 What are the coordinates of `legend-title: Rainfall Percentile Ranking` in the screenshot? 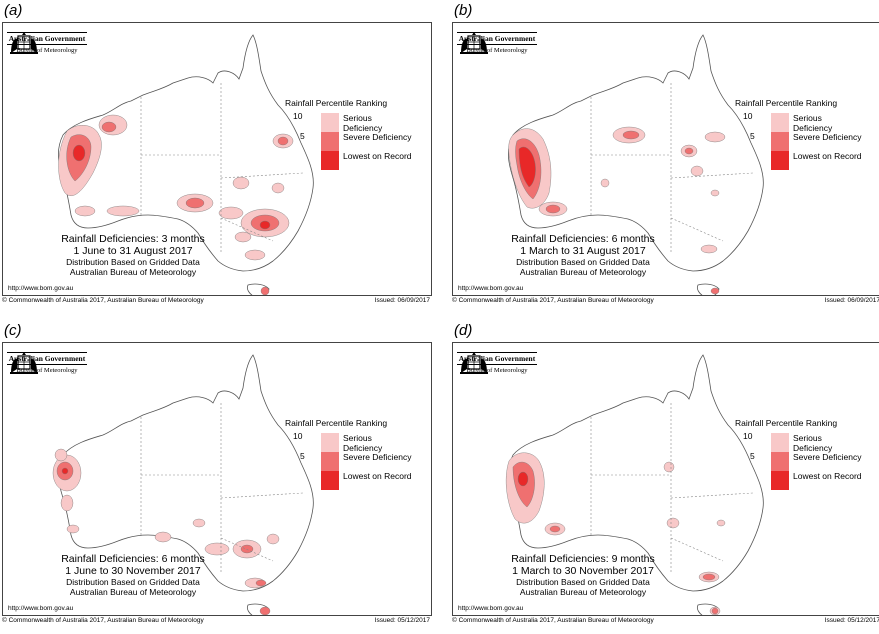 It's located at (786, 103).